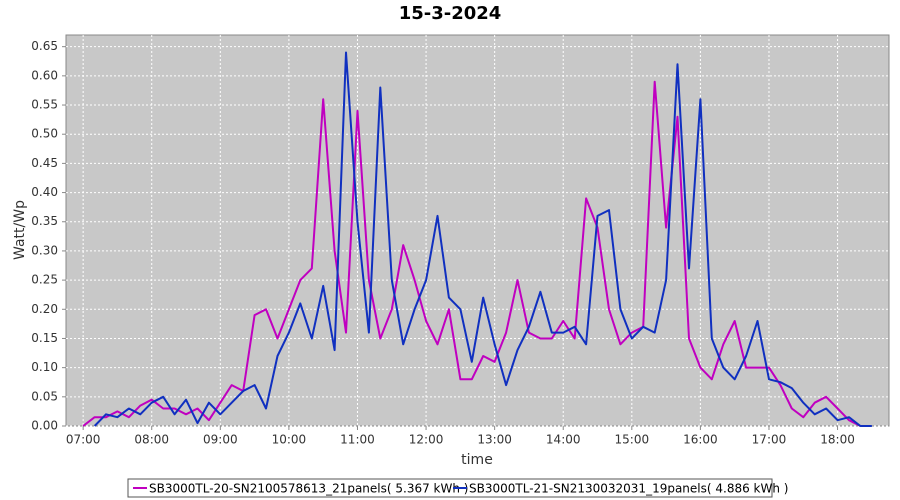 The width and height of the screenshot is (900, 500). I want to click on y-tick-label: 0.60, so click(44, 75).